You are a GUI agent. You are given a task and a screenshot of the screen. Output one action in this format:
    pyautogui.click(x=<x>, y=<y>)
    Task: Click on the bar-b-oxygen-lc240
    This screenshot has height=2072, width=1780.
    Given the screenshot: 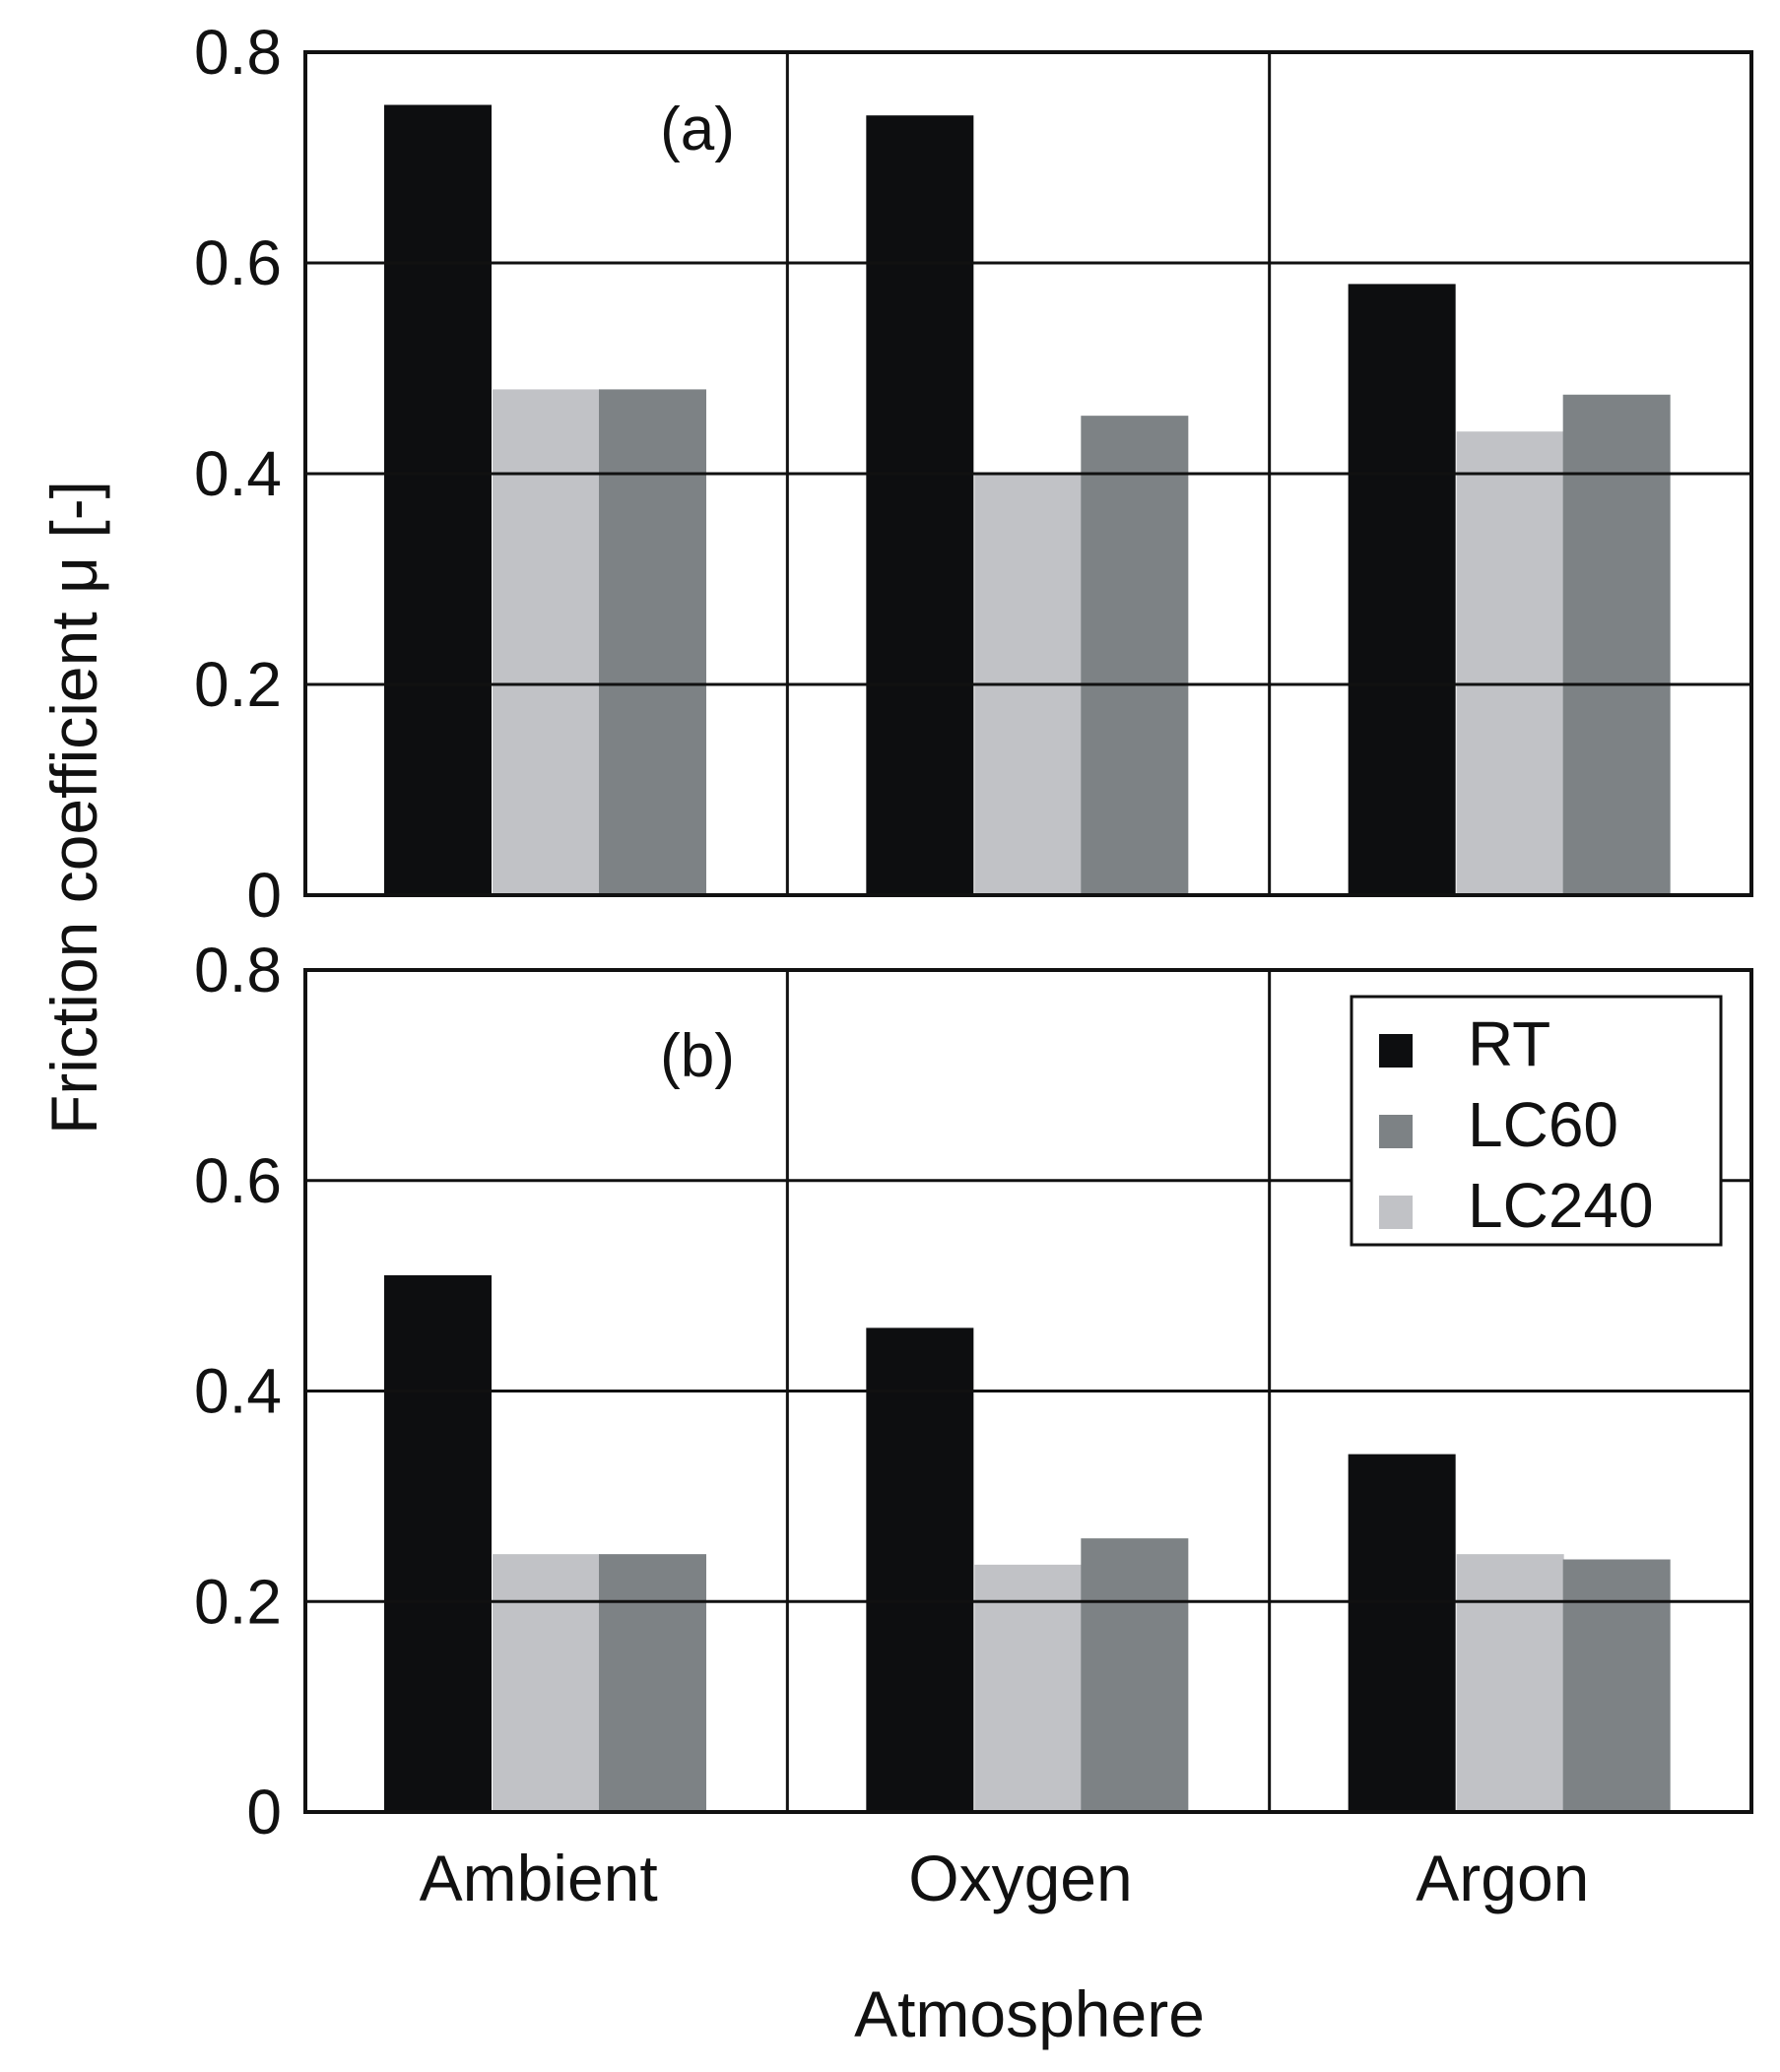 What is the action you would take?
    pyautogui.click(x=1029, y=1688)
    